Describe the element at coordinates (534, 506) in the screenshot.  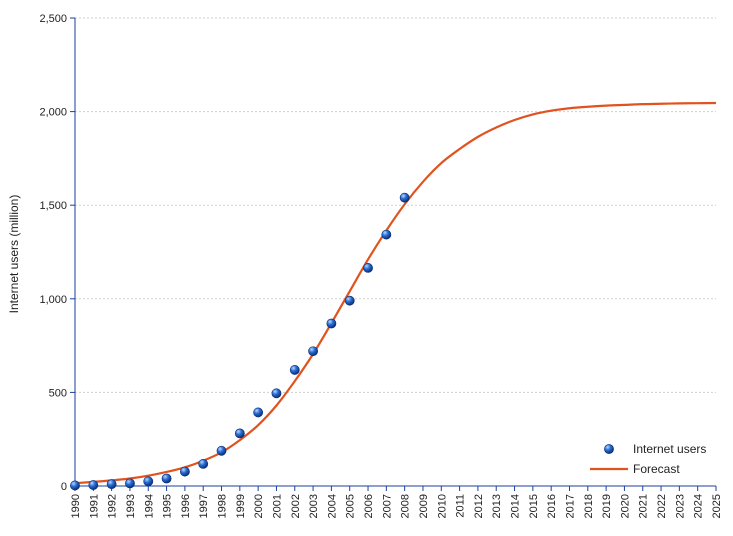
I see `x-tick-label: 2015` at that location.